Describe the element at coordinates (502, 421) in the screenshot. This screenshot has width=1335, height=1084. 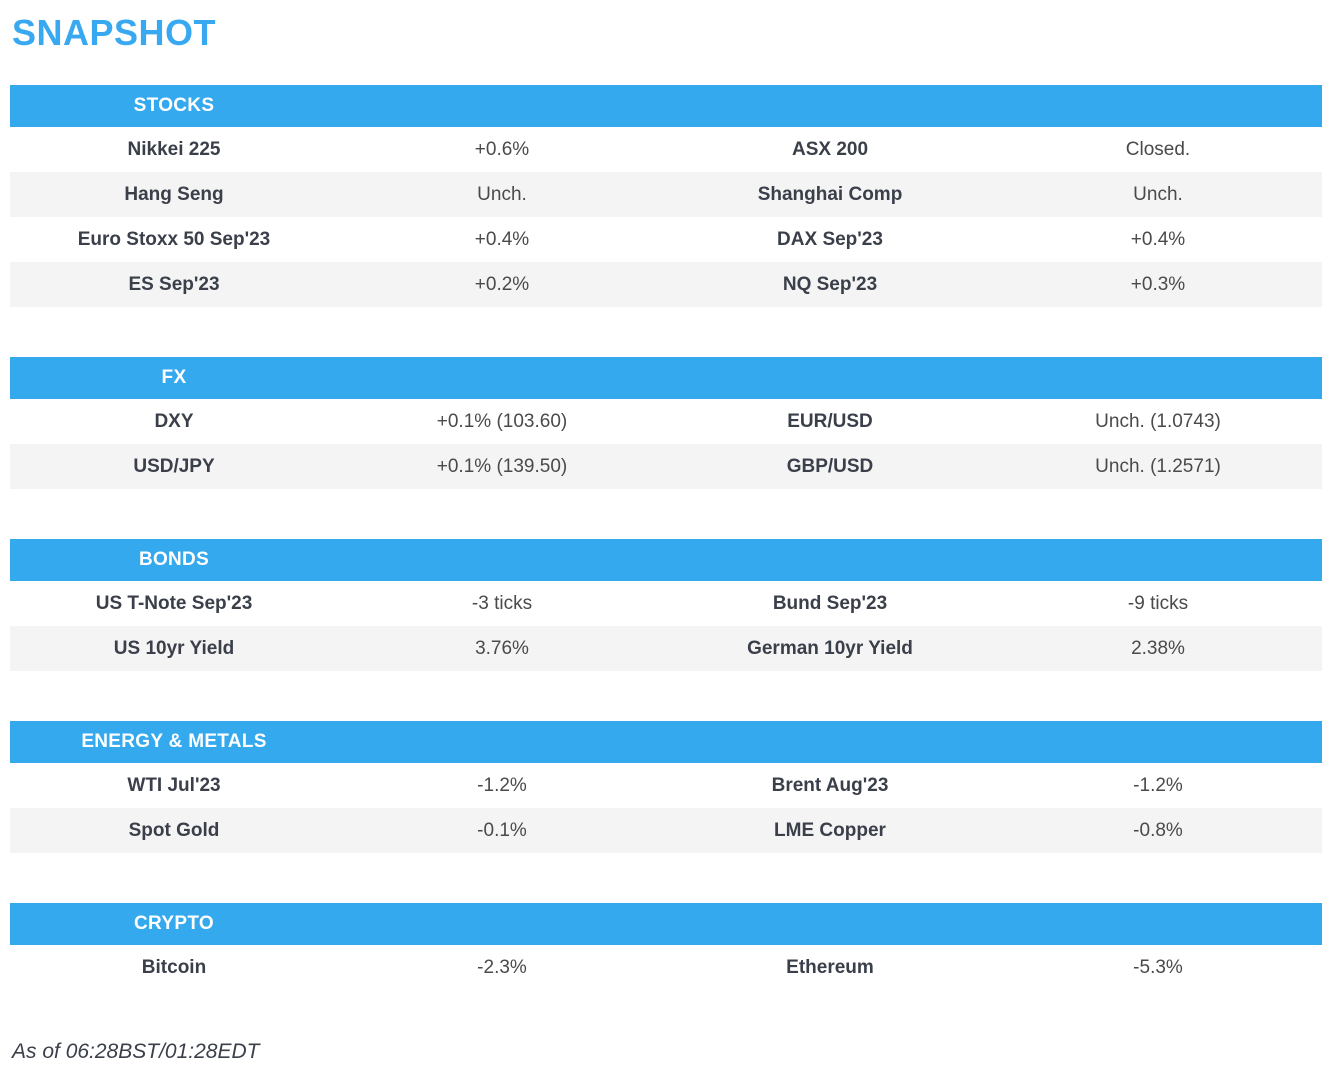
I see `instrument-value: +0.1% (103.60)` at that location.